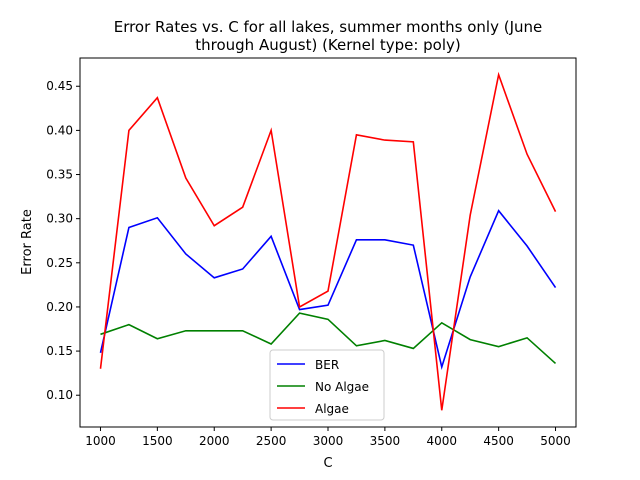 This screenshot has width=640, height=480. Describe the element at coordinates (59, 86) in the screenshot. I see `y-tick-label: 0.45` at that location.